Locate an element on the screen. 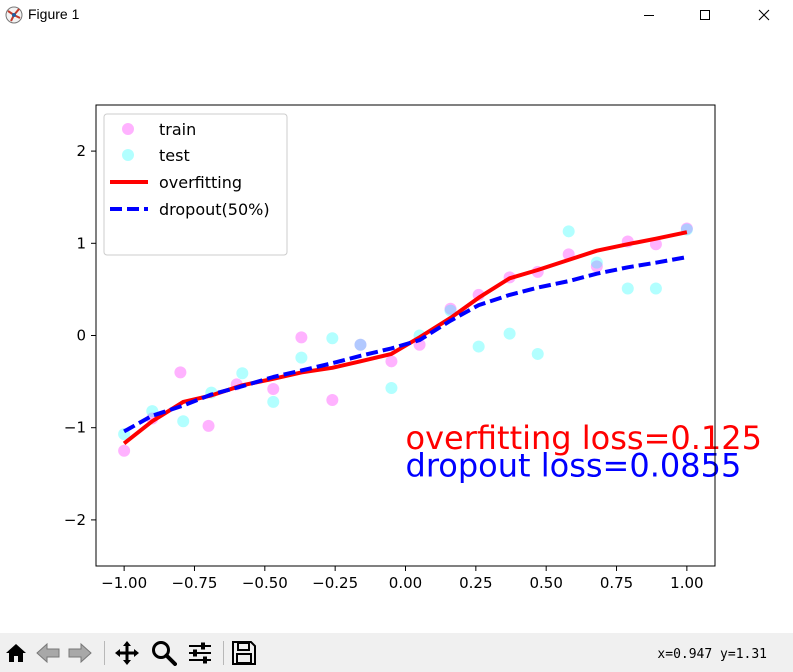  back-button is located at coordinates (48, 653).